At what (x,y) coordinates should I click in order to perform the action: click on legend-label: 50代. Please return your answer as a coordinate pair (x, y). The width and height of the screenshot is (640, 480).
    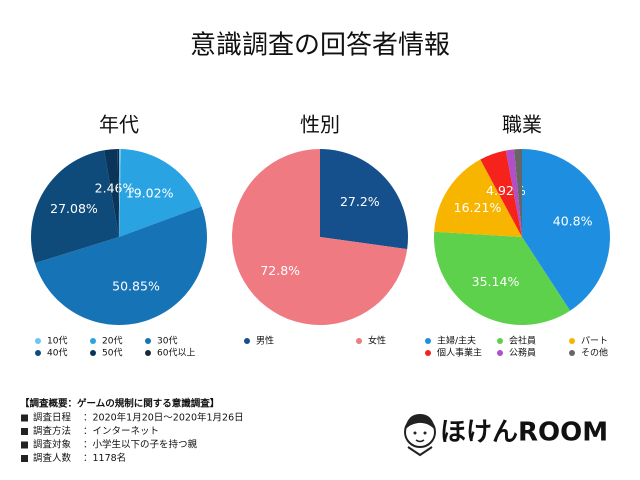
    Looking at the image, I should click on (112, 353).